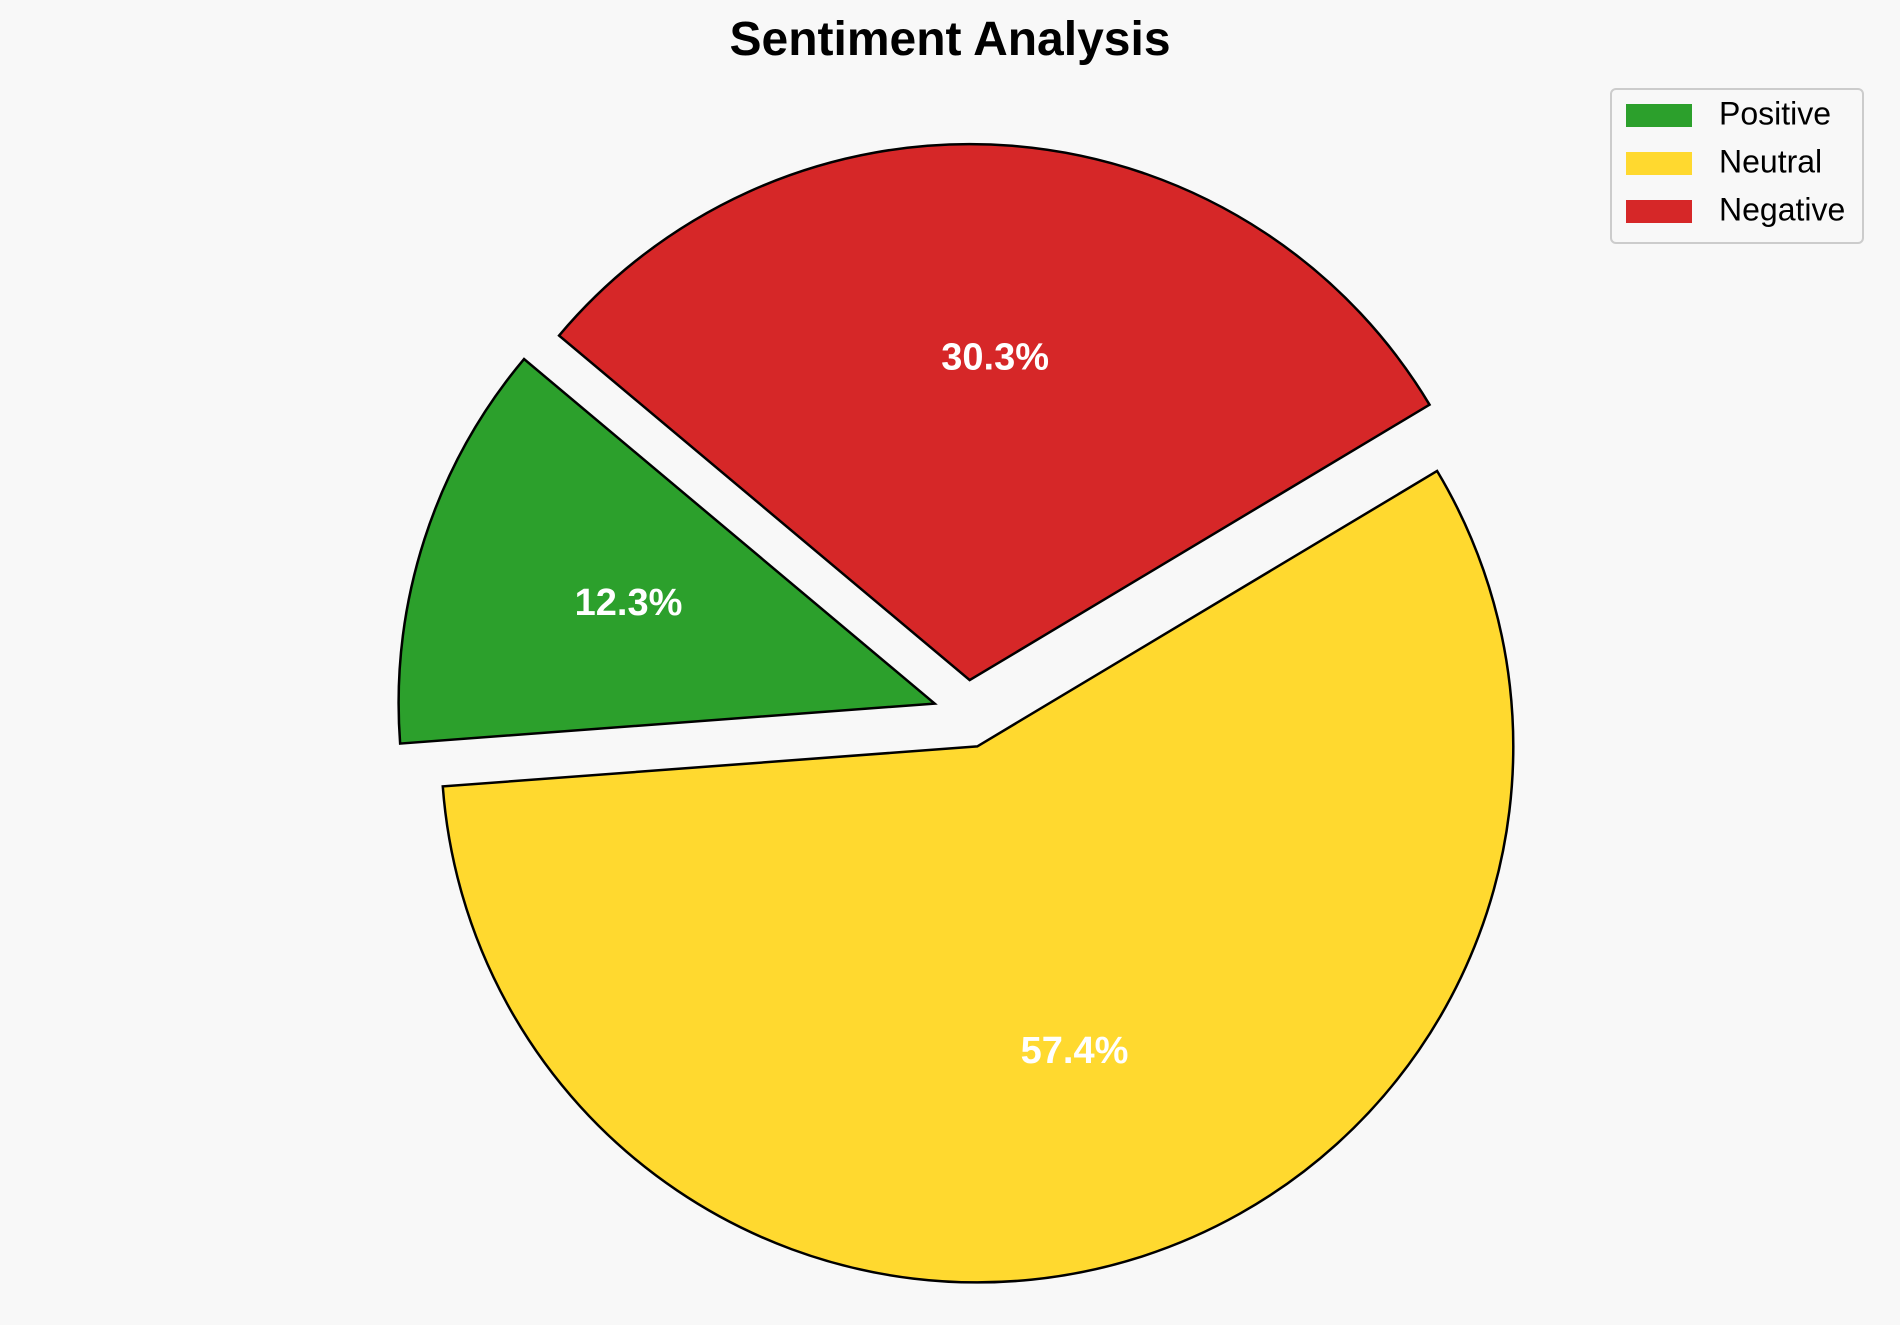  What do you see at coordinates (1075, 1051) in the screenshot?
I see `pie-label-neutral: 57.4%` at bounding box center [1075, 1051].